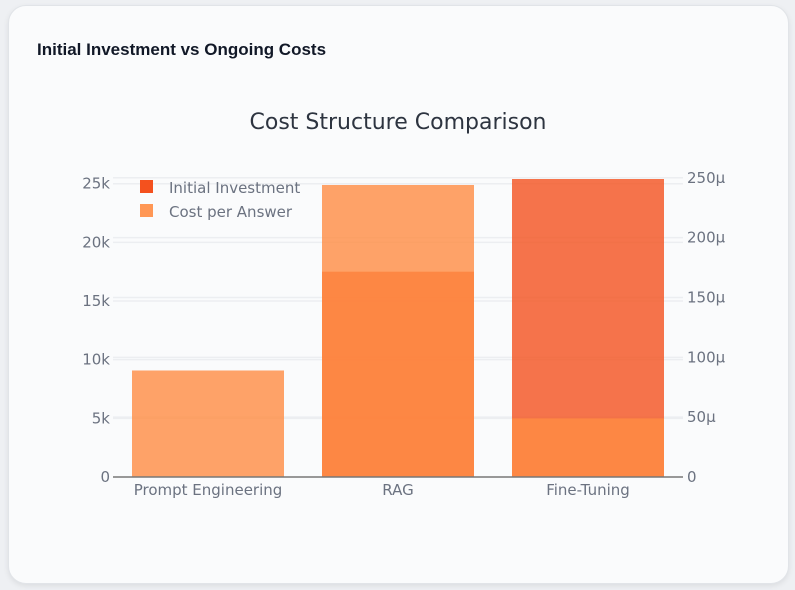  What do you see at coordinates (588, 490) in the screenshot?
I see `x-tick-label: Fine-Tuning` at bounding box center [588, 490].